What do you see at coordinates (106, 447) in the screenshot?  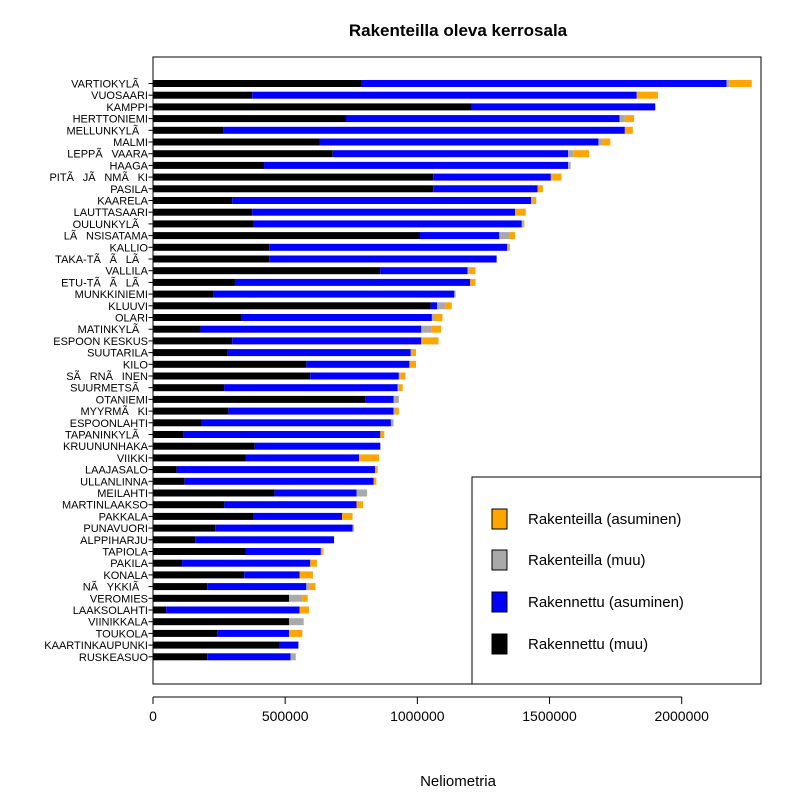 I see `y-tick-label-31: KRUUNUNHAKA` at bounding box center [106, 447].